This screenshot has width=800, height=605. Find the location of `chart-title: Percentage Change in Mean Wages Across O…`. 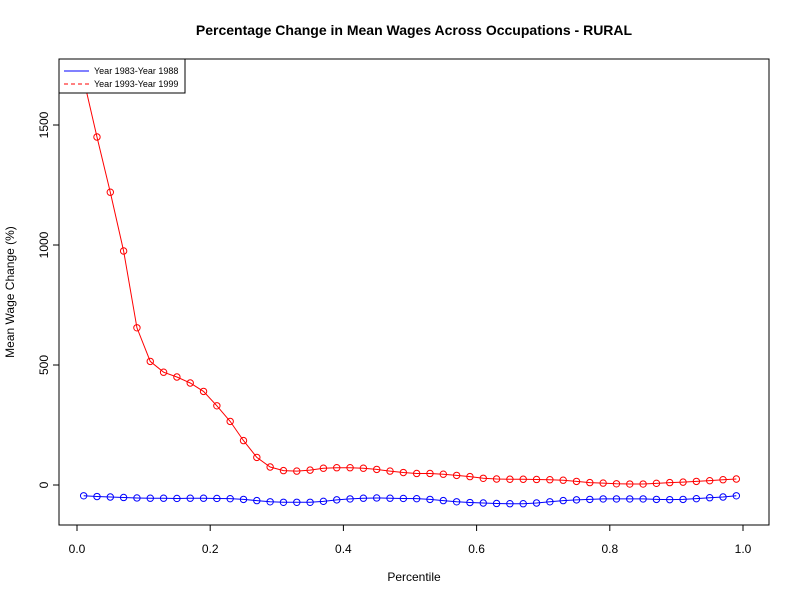

chart-title: Percentage Change in Mean Wages Across O… is located at coordinates (414, 30).